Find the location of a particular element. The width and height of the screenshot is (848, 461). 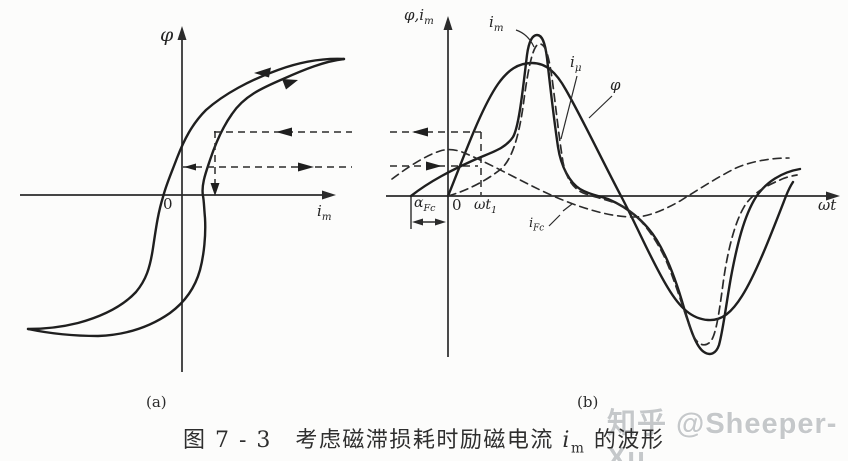

panel-a-x-axis-label: im is located at coordinates (324, 212).